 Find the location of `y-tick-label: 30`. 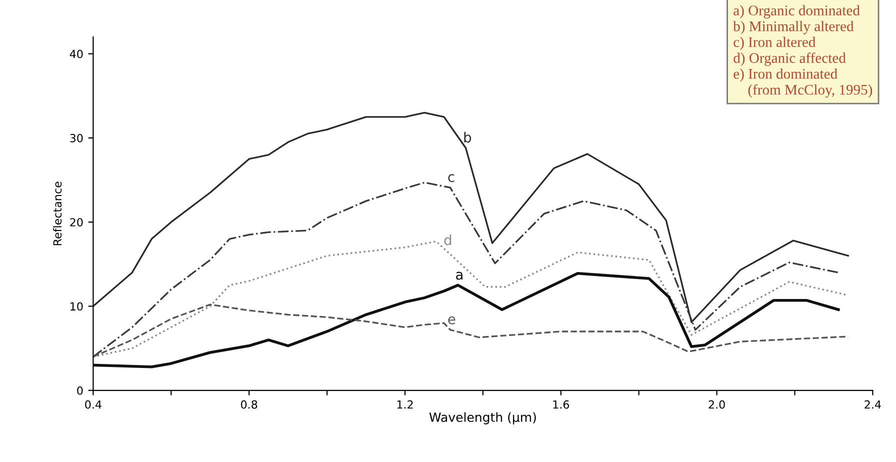

y-tick-label: 30 is located at coordinates (76, 138).